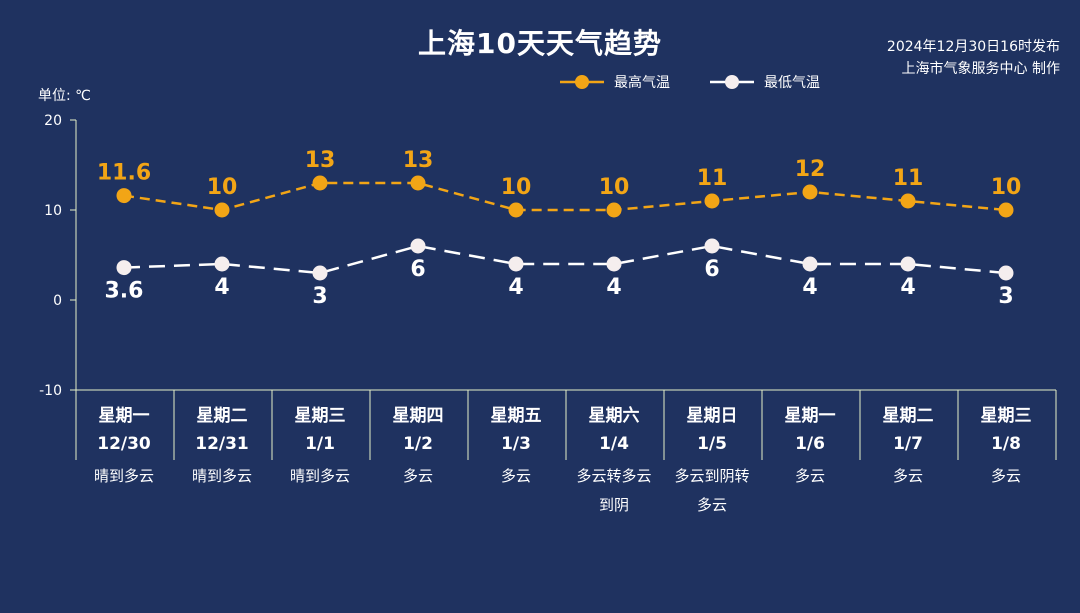  What do you see at coordinates (792, 83) in the screenshot?
I see `legend-low-label: 最低气温` at bounding box center [792, 83].